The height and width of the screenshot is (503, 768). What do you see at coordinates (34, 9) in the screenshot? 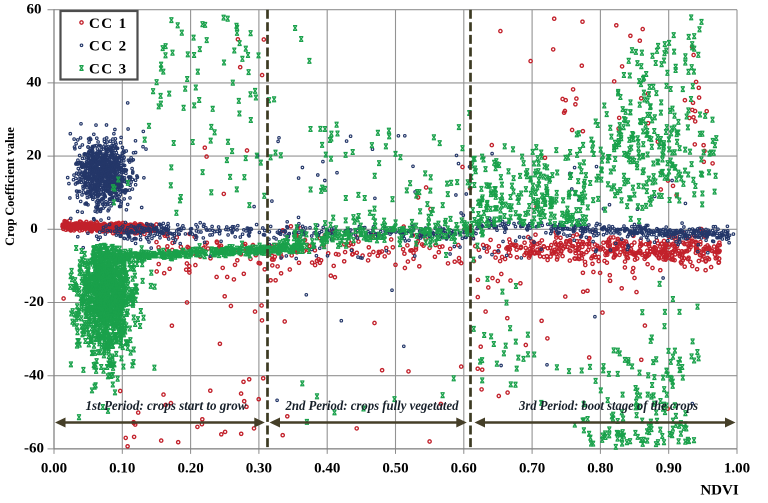
I see `svg-text: 60` at bounding box center [34, 9].